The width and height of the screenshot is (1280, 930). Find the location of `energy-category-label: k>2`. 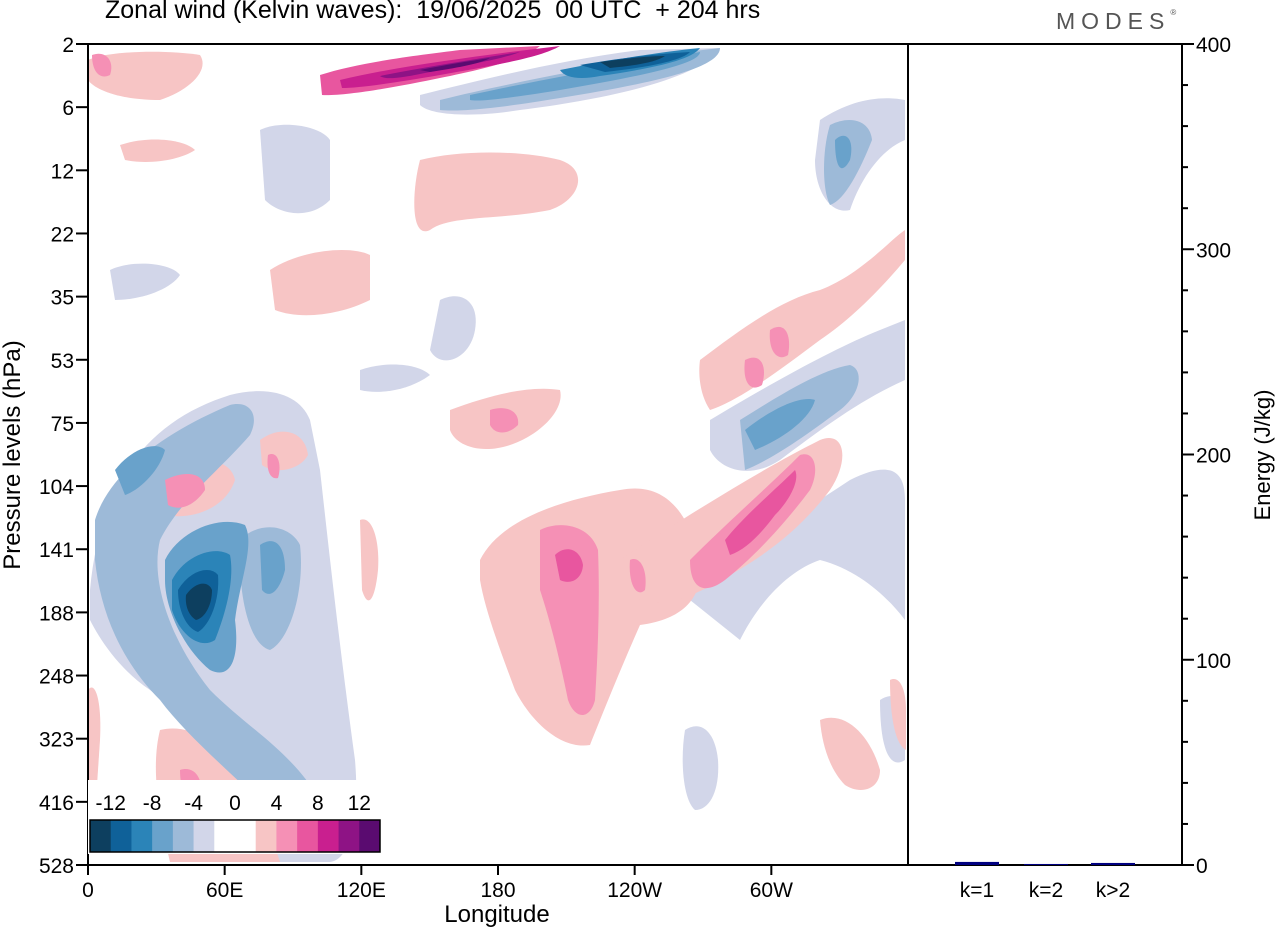

energy-category-label: k>2 is located at coordinates (1113, 890).